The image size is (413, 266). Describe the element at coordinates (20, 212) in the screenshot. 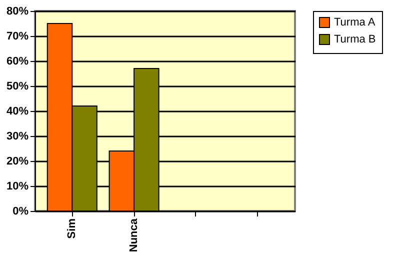

I see `y-tick-label: 0%` at that location.